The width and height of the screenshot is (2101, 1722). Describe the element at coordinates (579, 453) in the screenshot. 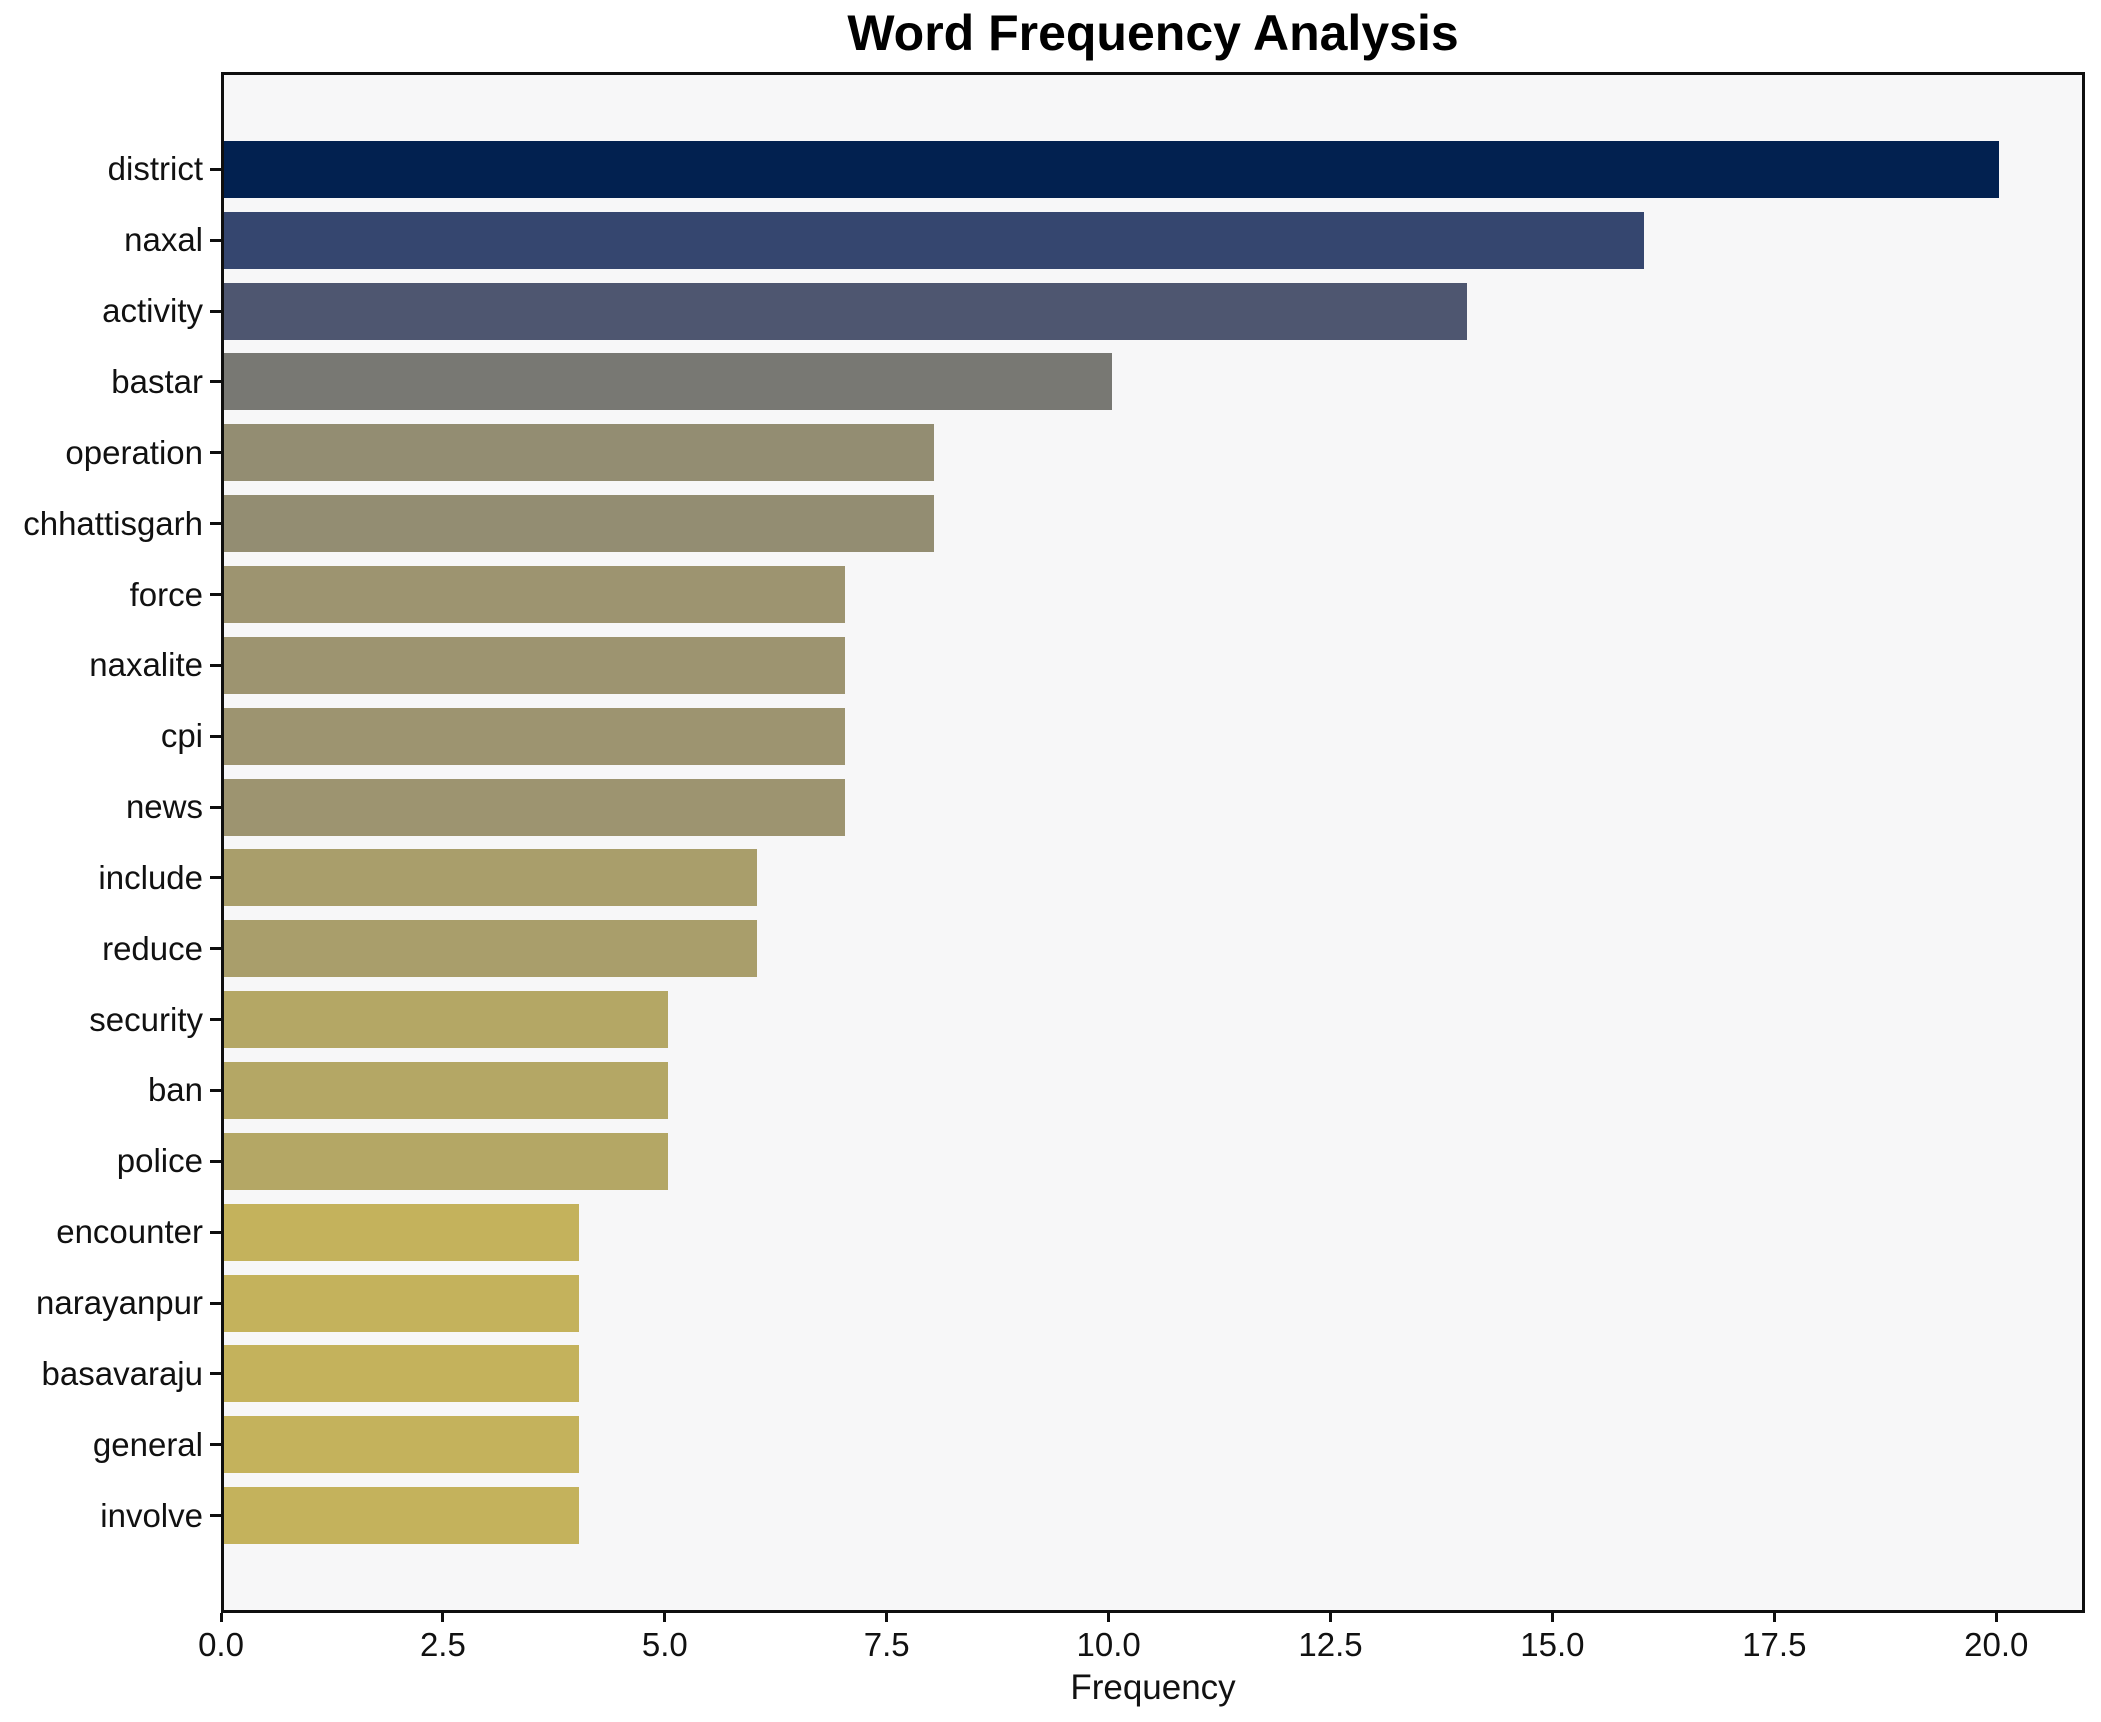

I see `bar-operation` at that location.